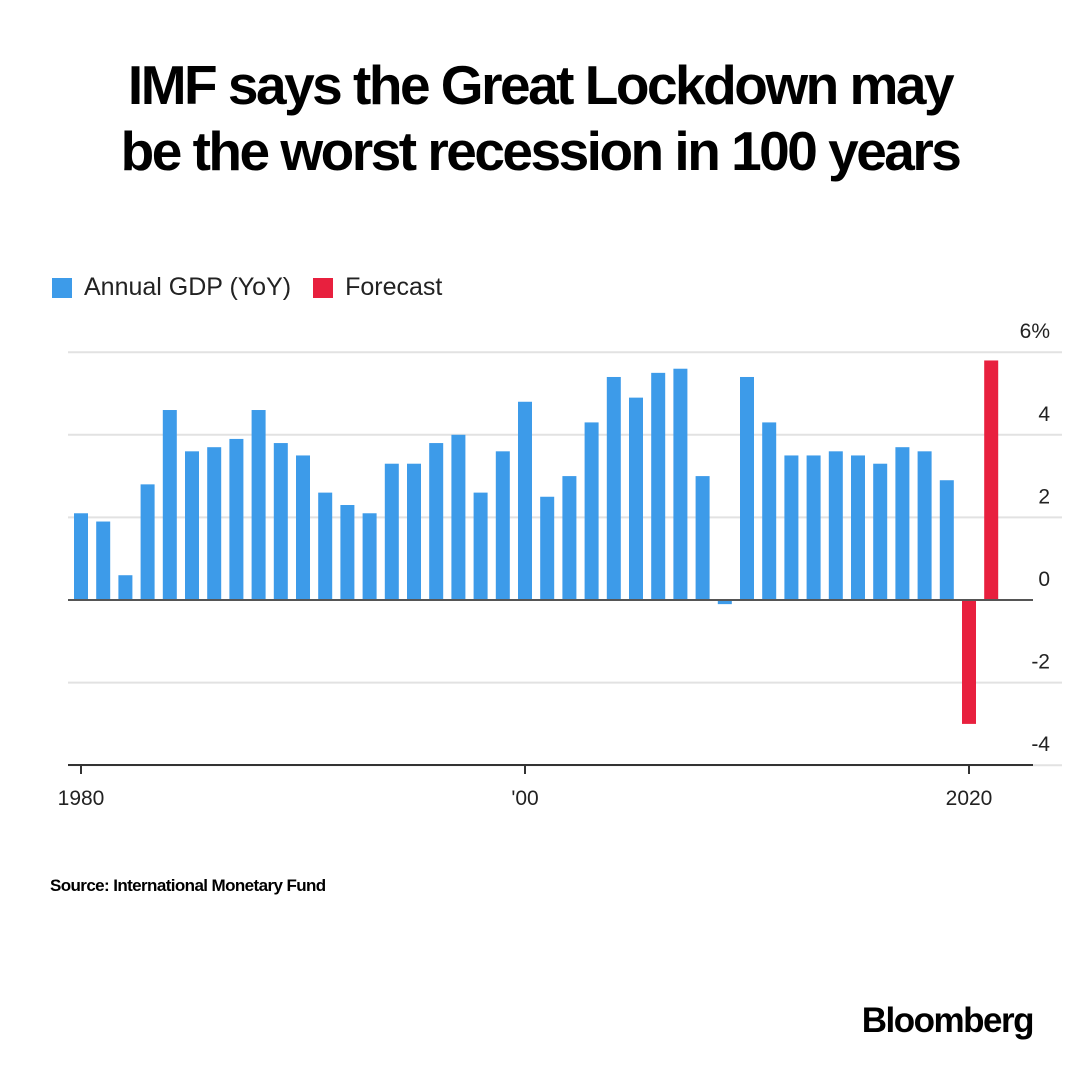  I want to click on legend-item-gdp: Annual GDP (YoY), so click(171, 287).